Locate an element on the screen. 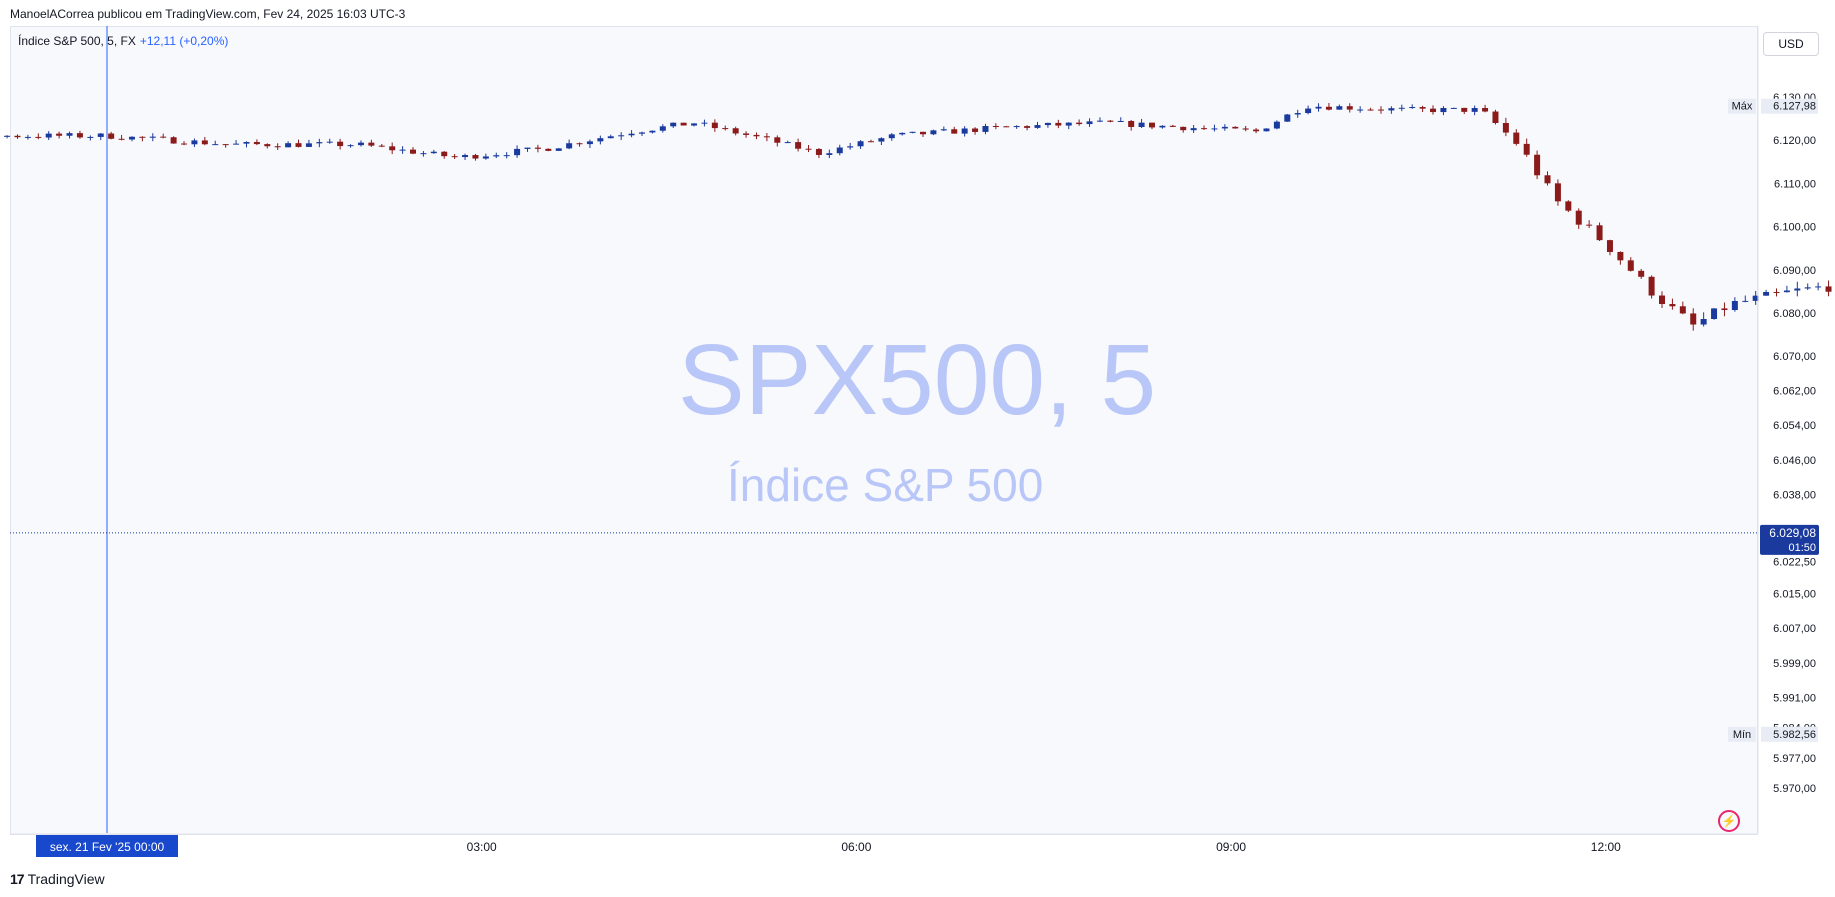 The height and width of the screenshot is (897, 1835). currency-button: USD is located at coordinates (1791, 44).